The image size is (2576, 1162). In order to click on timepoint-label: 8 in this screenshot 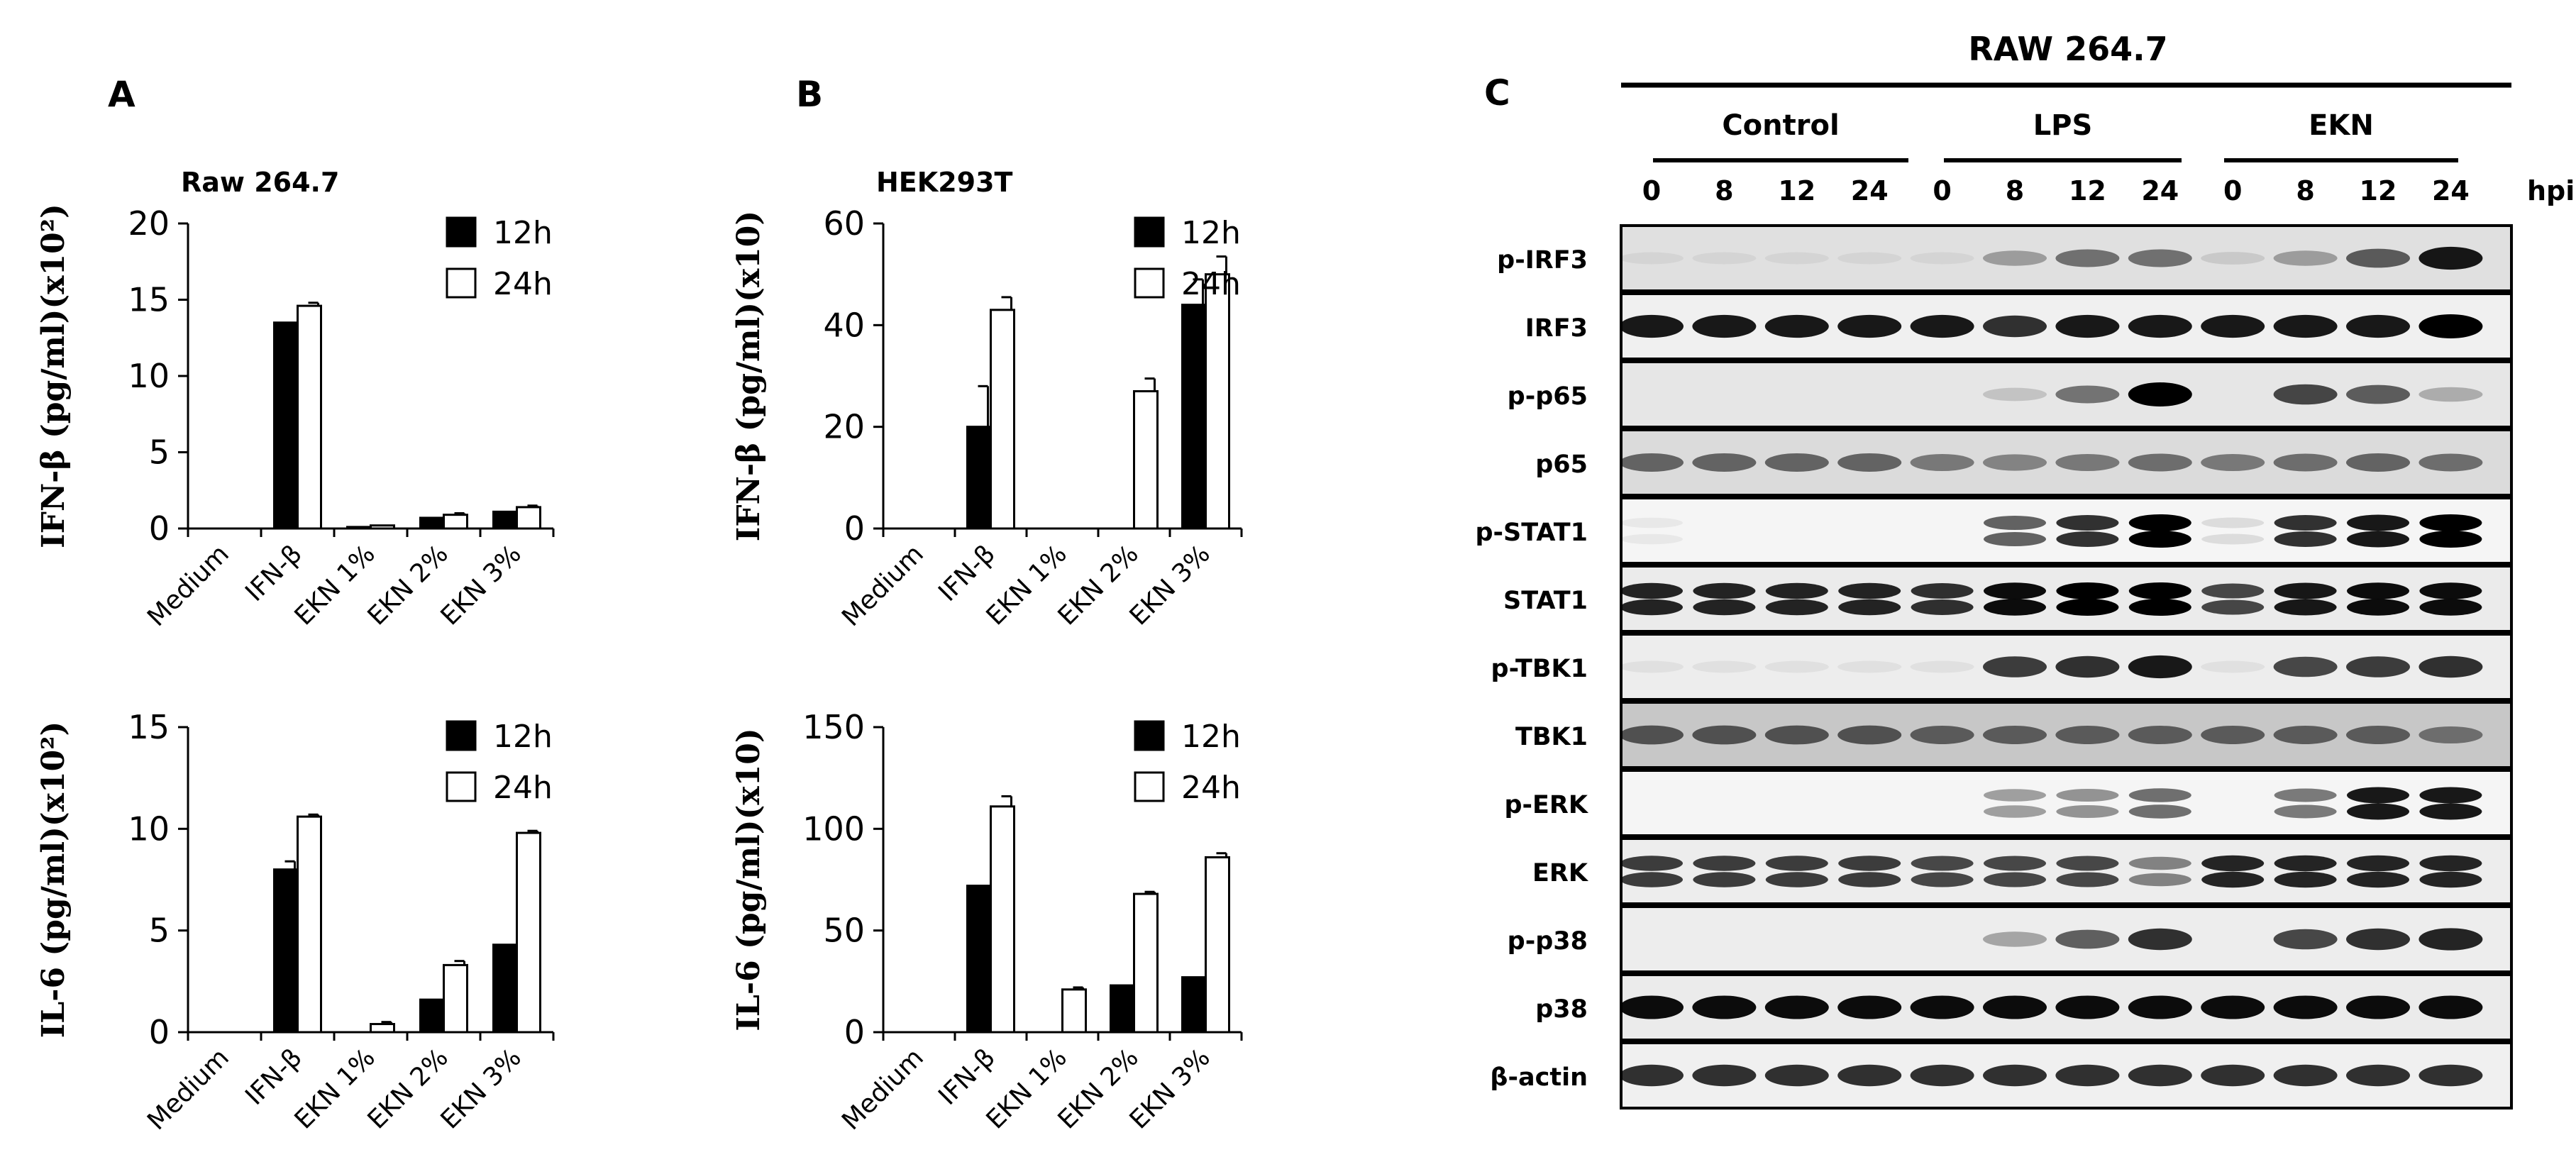, I will do `click(2015, 191)`.